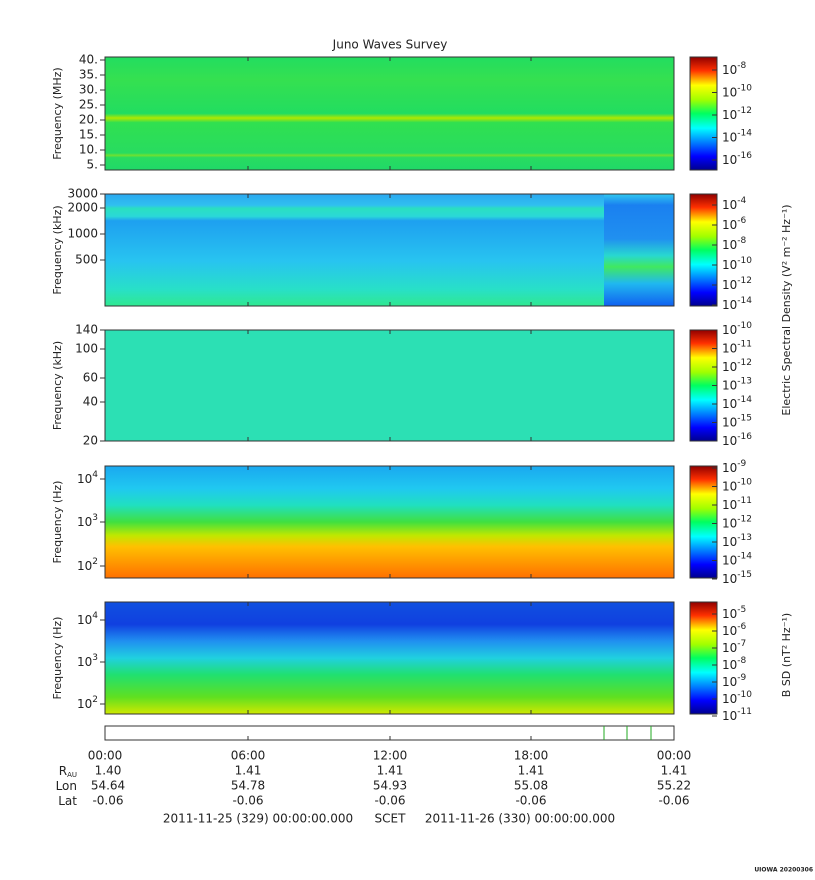  What do you see at coordinates (248, 786) in the screenshot?
I see `ephemeris-value: 54.78` at bounding box center [248, 786].